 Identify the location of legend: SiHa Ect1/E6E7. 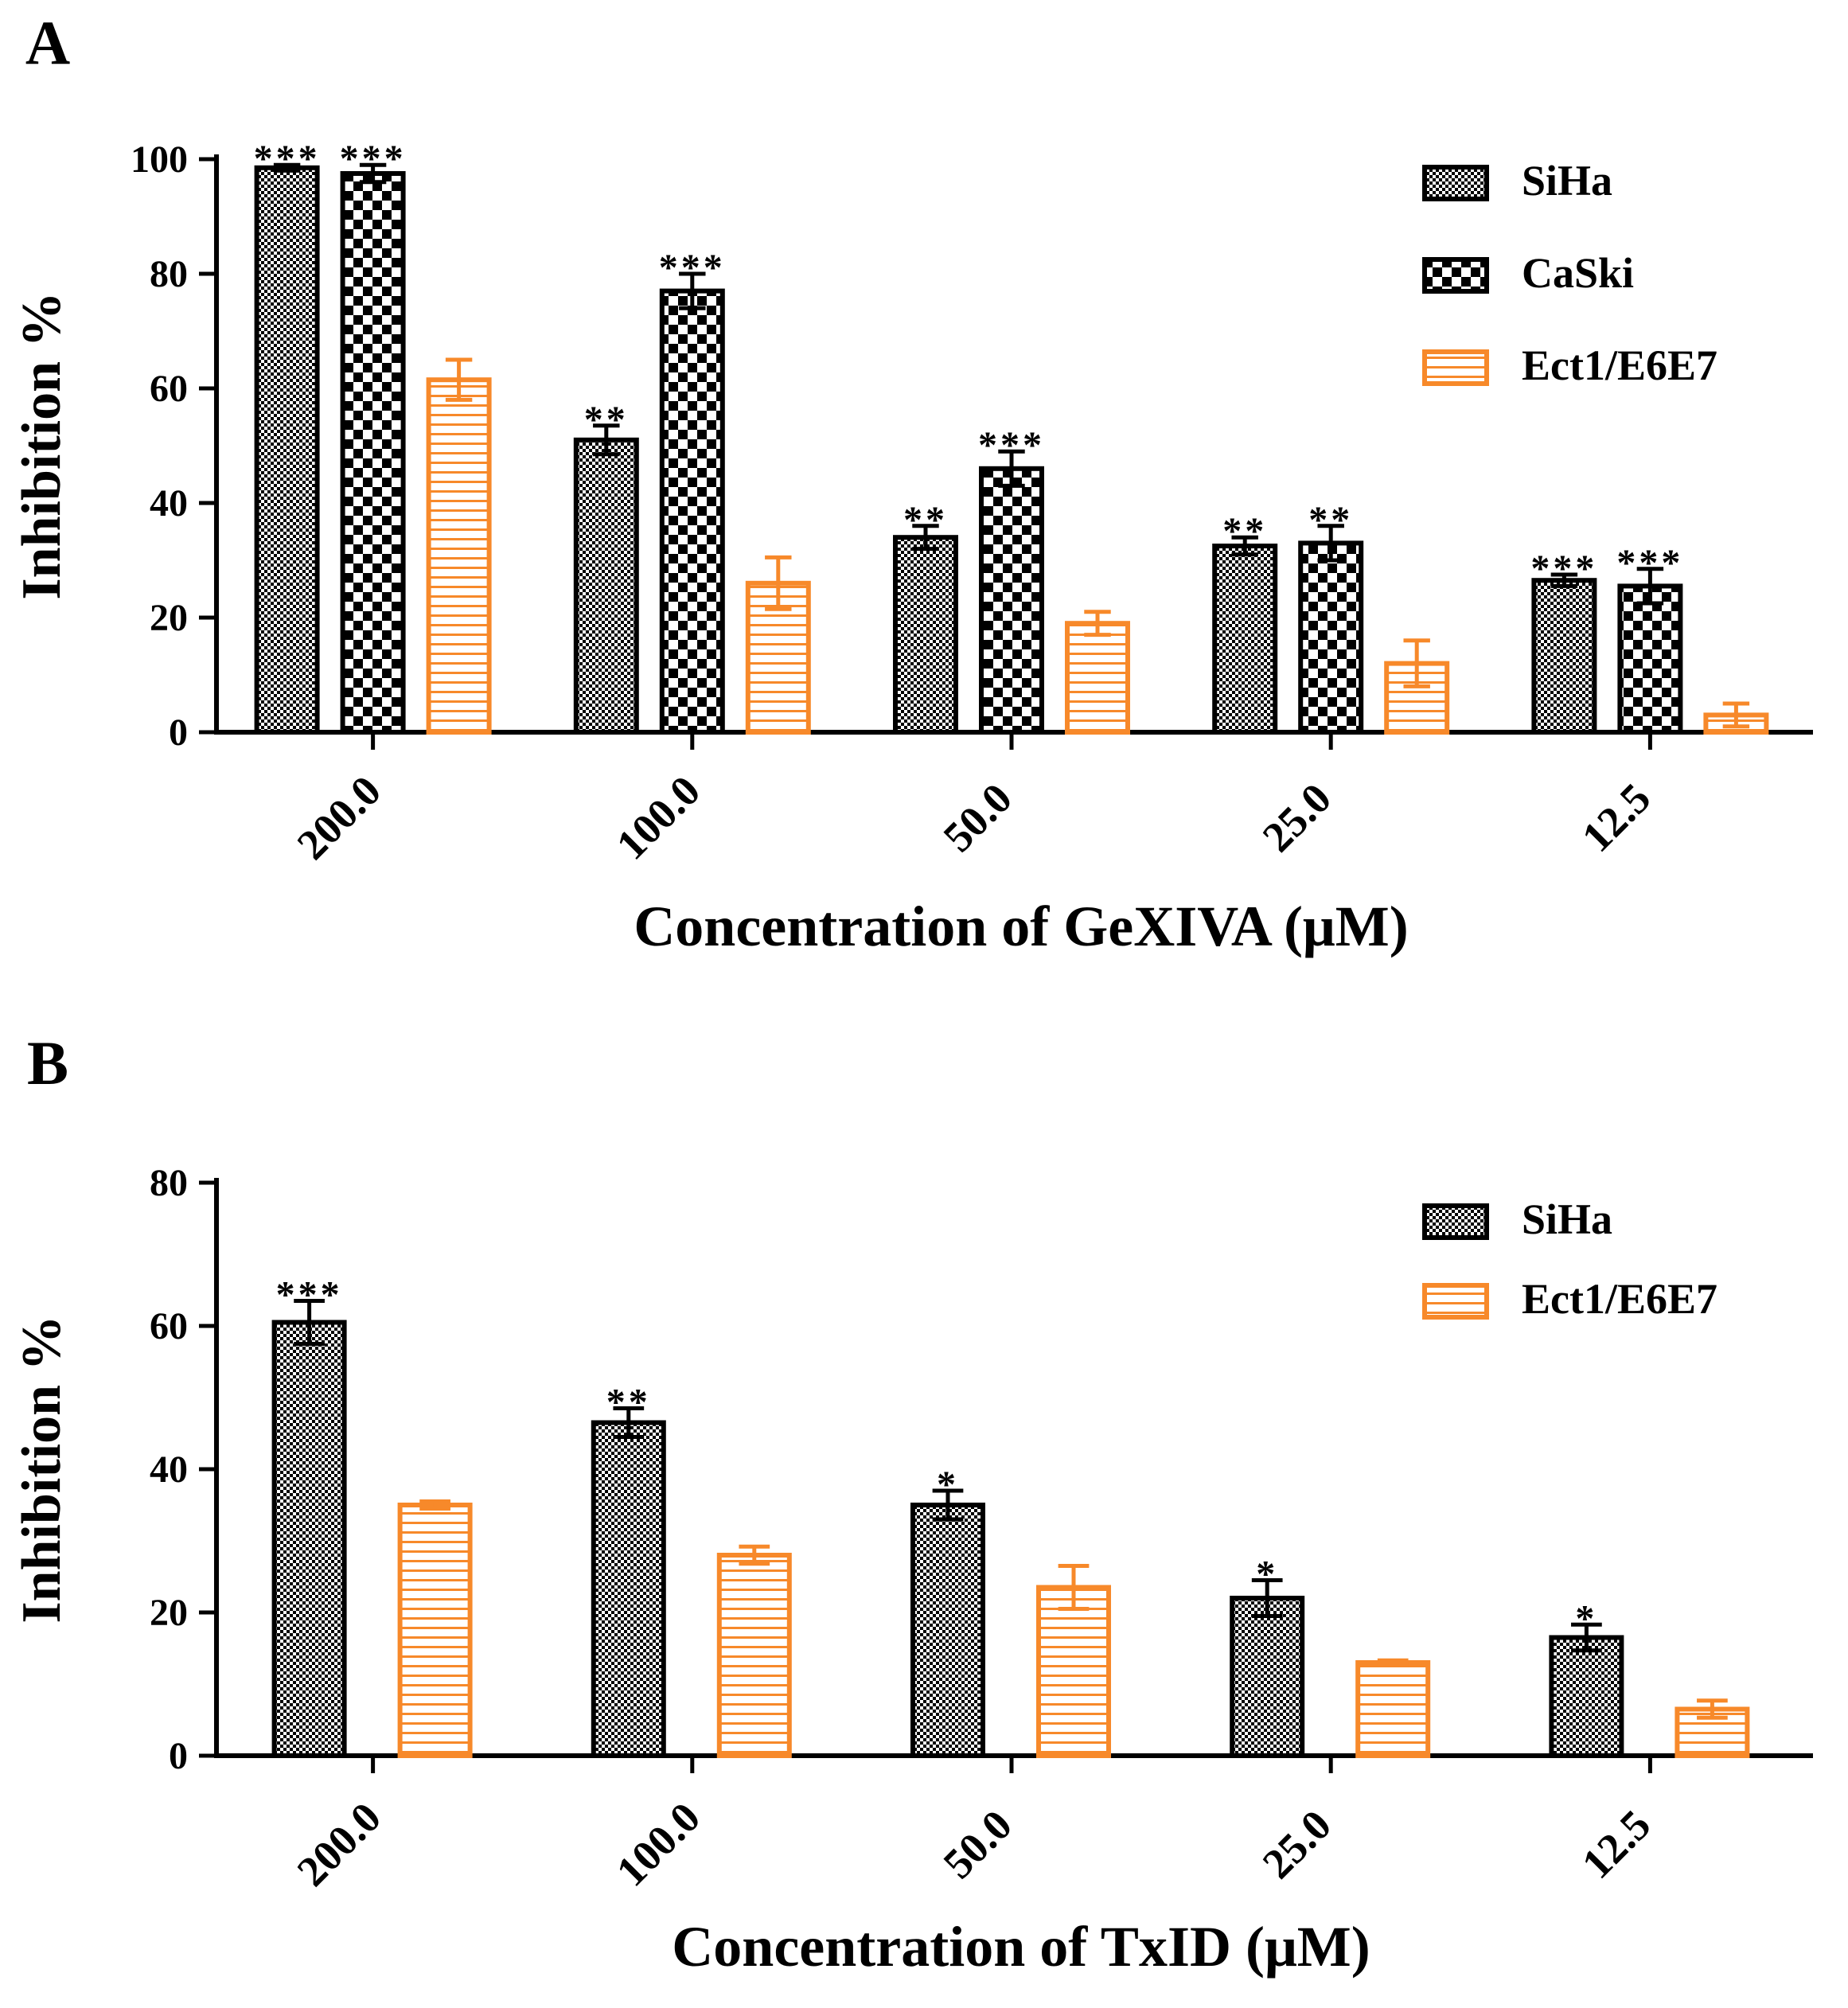
(1569, 1259).